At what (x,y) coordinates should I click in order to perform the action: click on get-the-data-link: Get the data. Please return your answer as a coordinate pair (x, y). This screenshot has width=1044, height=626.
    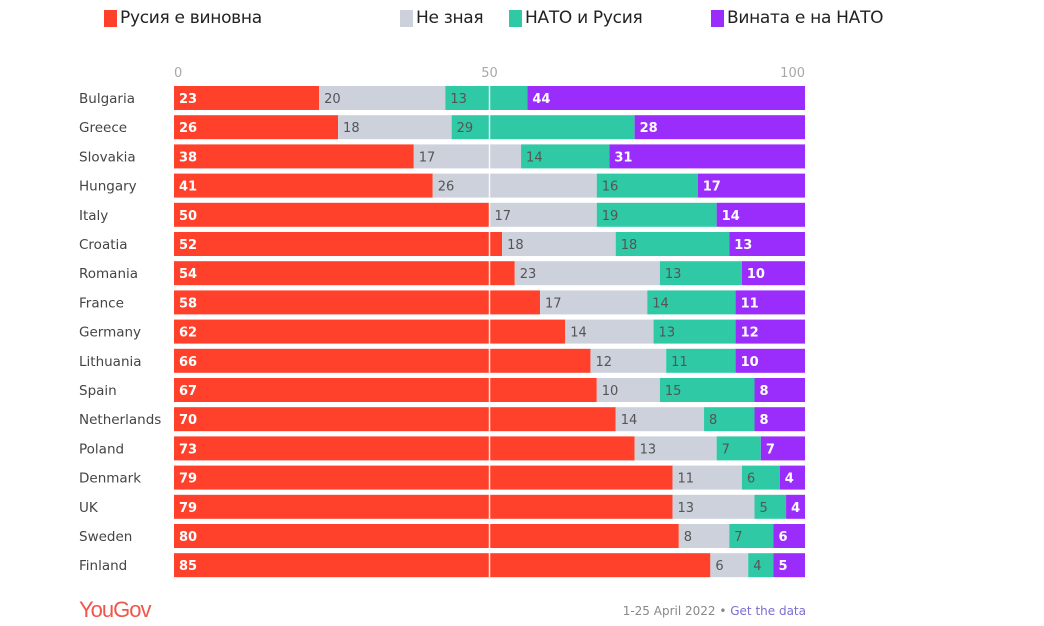
    Looking at the image, I should click on (768, 611).